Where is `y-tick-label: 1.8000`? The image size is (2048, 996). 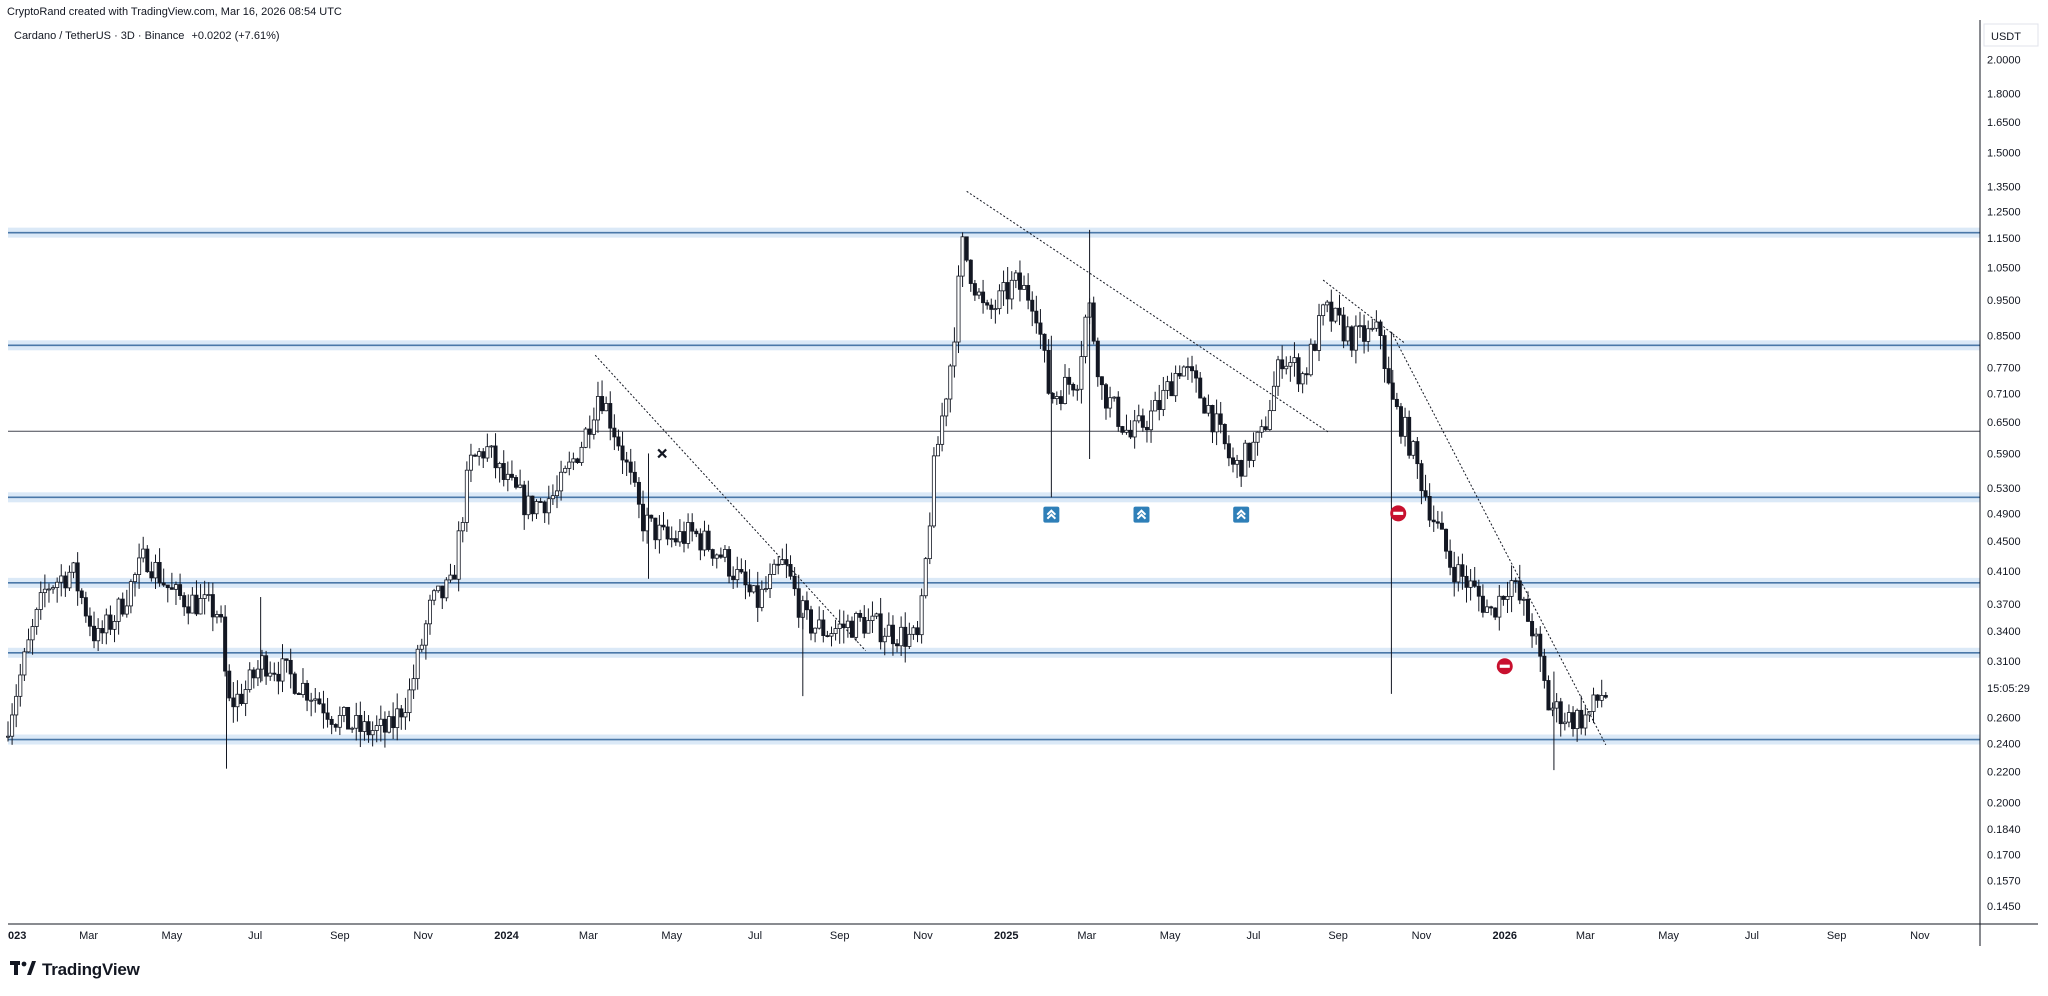 y-tick-label: 1.8000 is located at coordinates (2004, 95).